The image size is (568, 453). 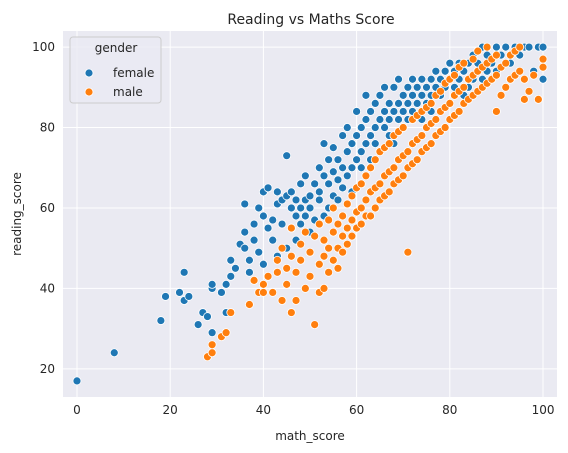 I want to click on y-tick-label: 40, so click(x=47, y=288).